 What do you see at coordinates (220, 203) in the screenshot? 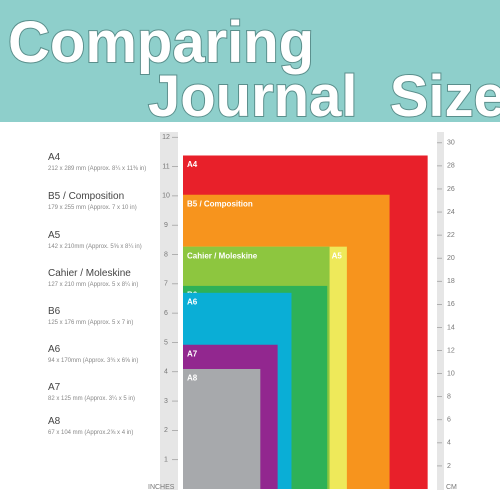
I see `size-inner-label: B5 / Composition` at bounding box center [220, 203].